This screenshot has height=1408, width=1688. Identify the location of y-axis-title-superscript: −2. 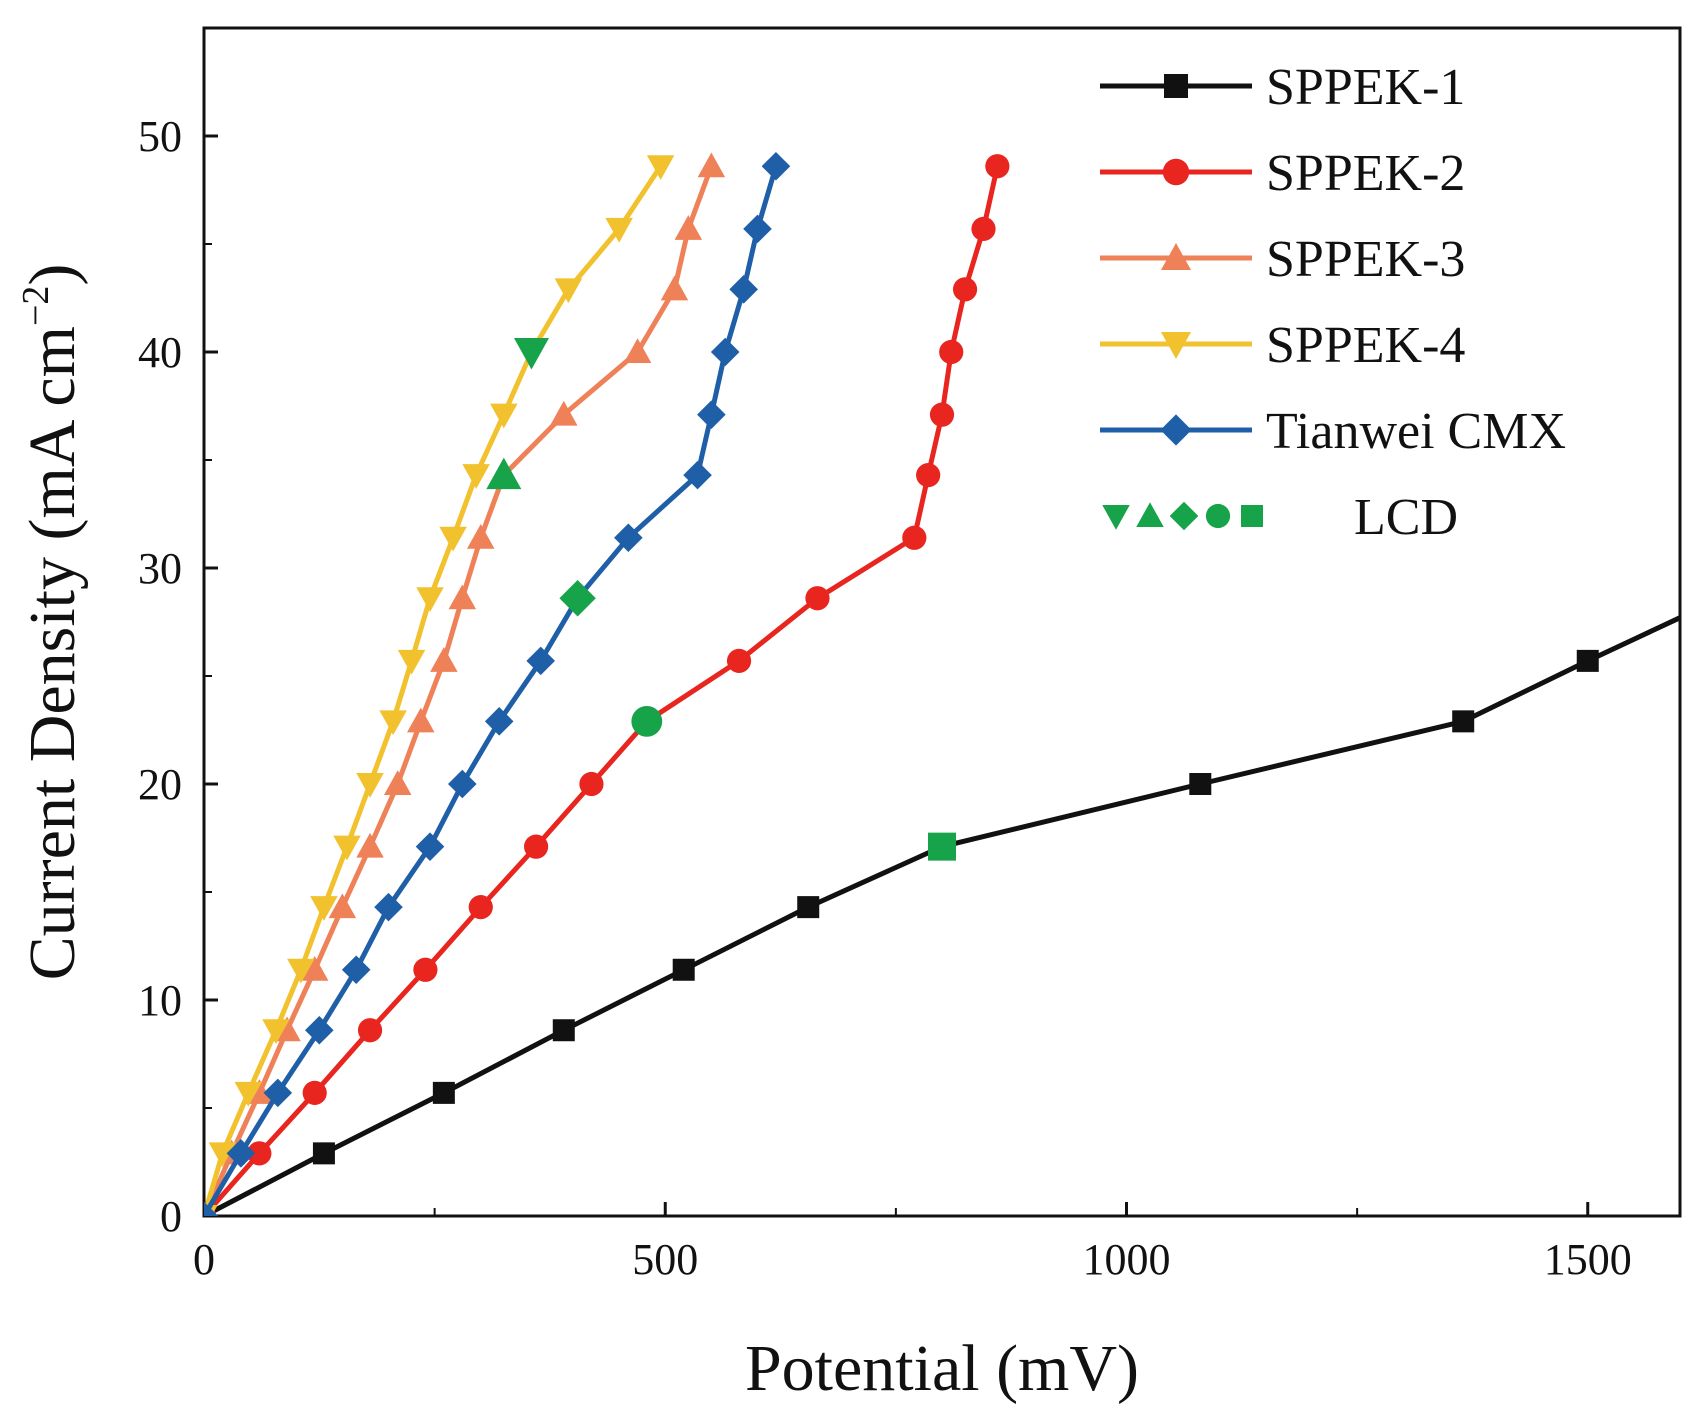
(36, 306).